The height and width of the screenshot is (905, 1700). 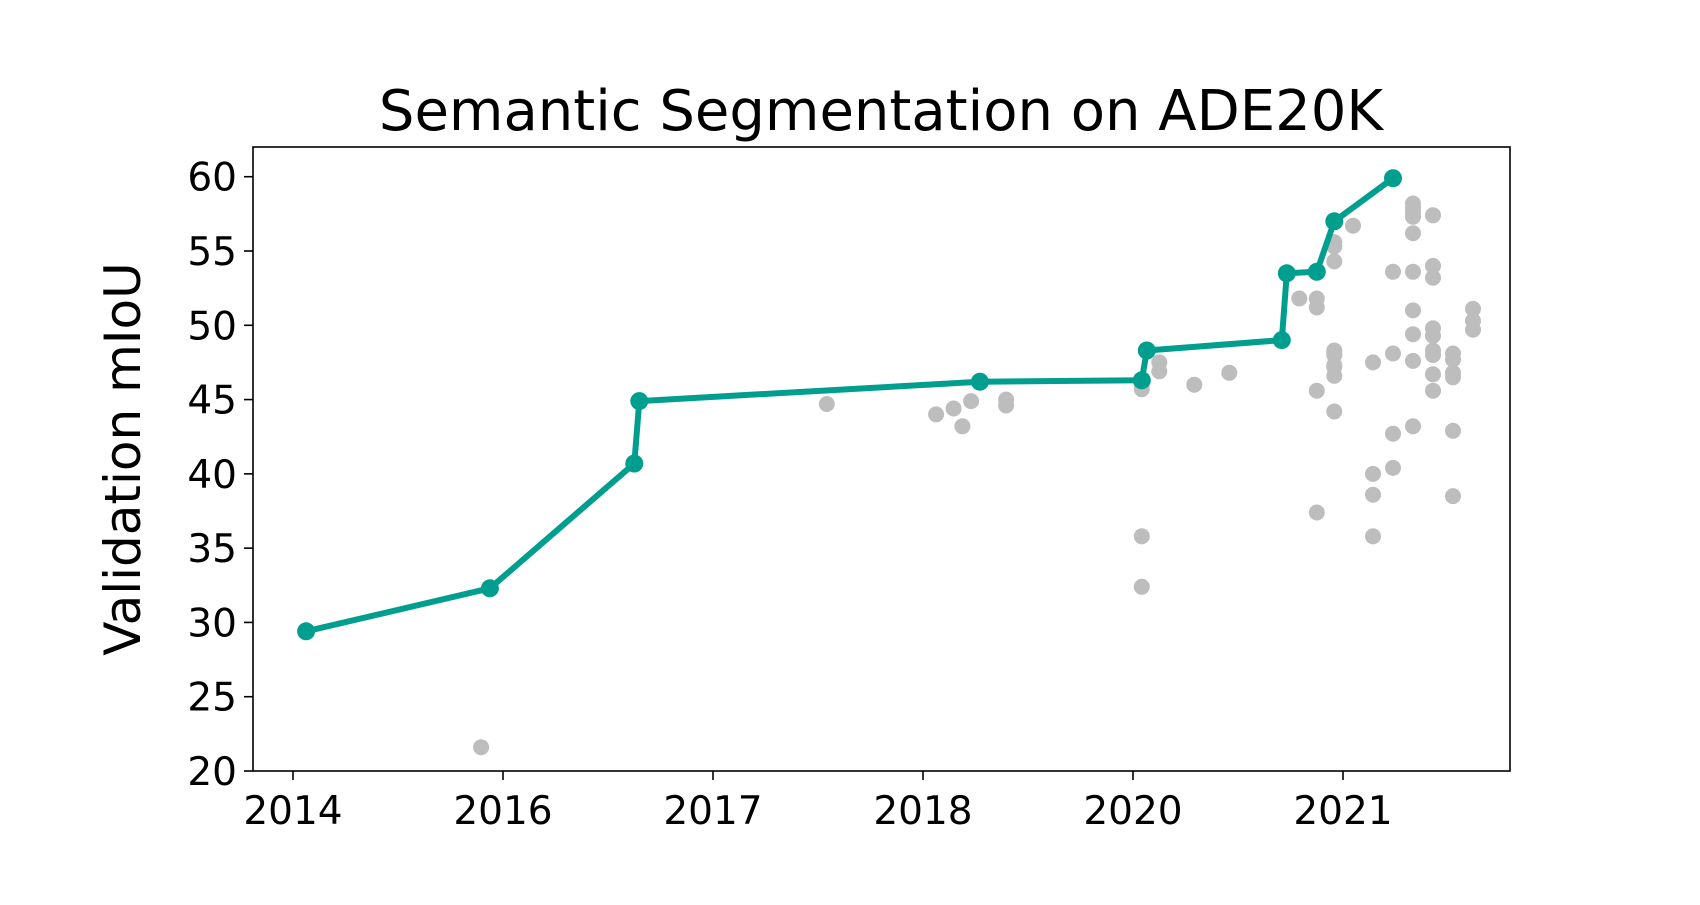 What do you see at coordinates (212, 698) in the screenshot?
I see `y-tick-label: 25` at bounding box center [212, 698].